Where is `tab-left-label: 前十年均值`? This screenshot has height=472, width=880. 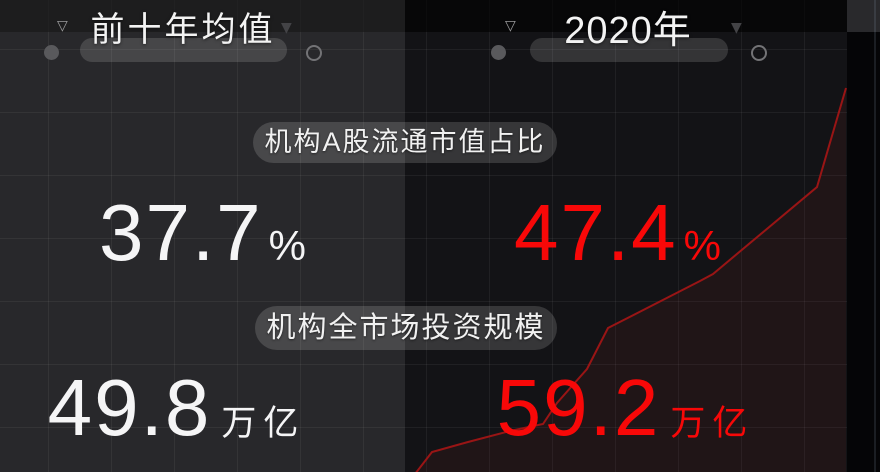
tab-left-label: 前十年均值 is located at coordinates (183, 30).